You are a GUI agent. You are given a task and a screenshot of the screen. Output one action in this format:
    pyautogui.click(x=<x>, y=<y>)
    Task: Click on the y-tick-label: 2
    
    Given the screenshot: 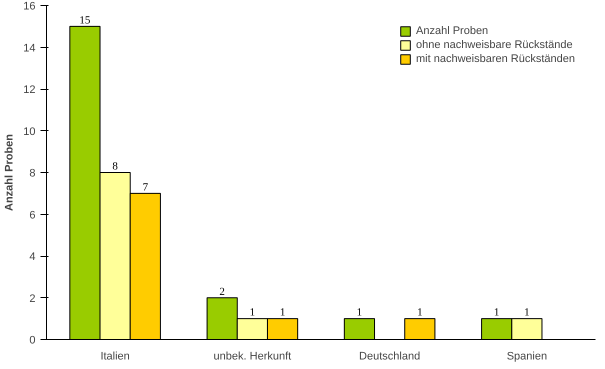 What is the action you would take?
    pyautogui.click(x=32, y=298)
    